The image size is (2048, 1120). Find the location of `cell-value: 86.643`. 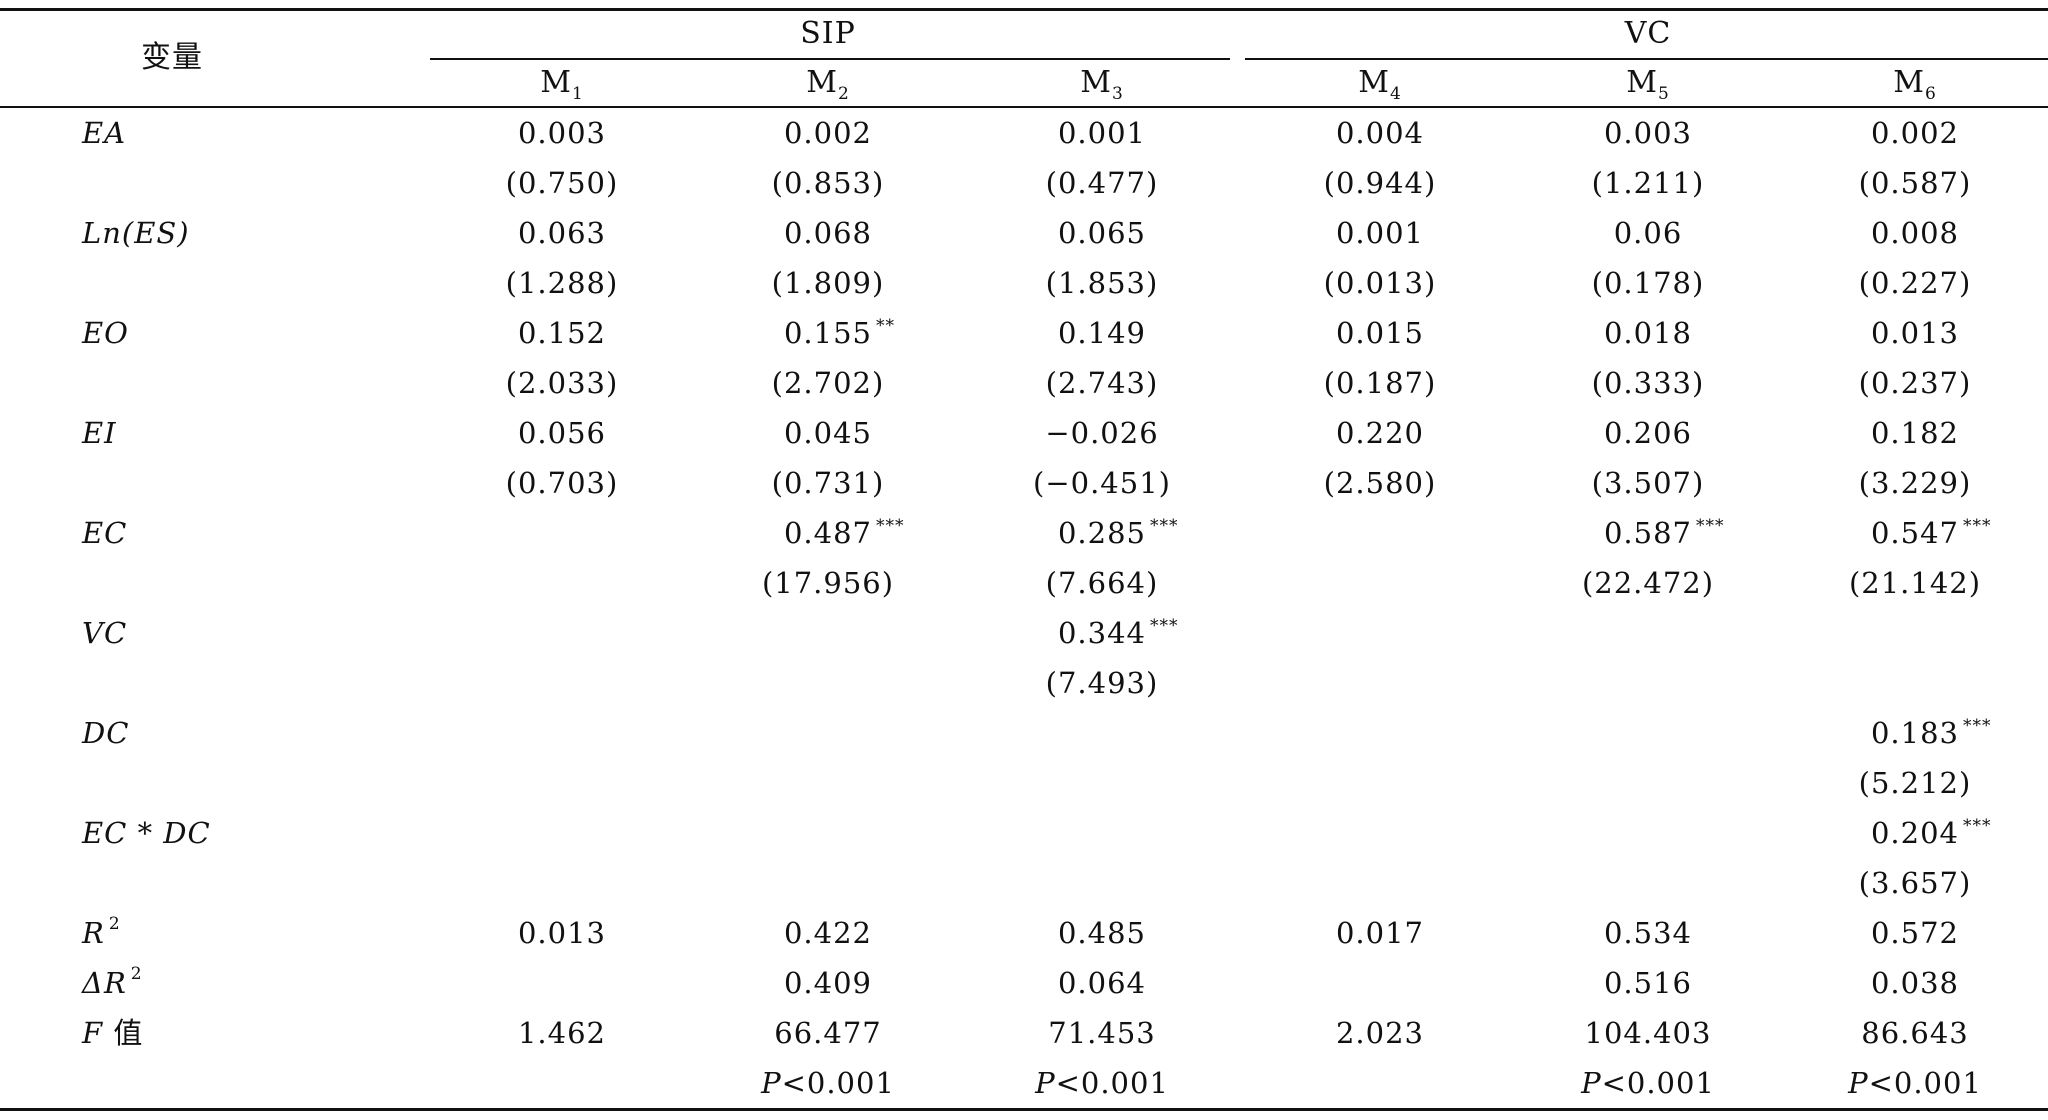

cell-value: 86.643 is located at coordinates (1915, 1033).